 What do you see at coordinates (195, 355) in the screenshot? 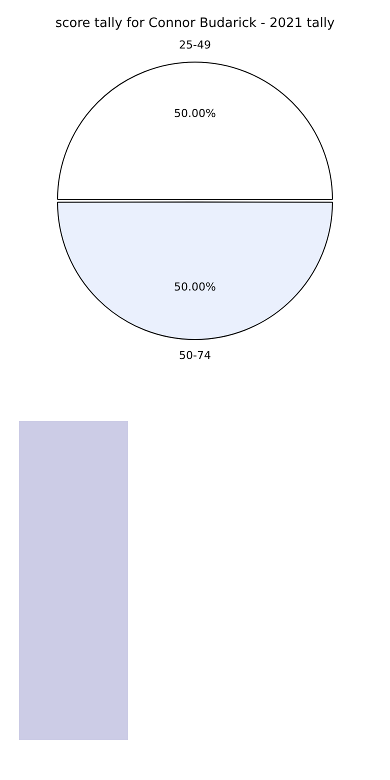
I see `slice-label: 50-74` at bounding box center [195, 355].